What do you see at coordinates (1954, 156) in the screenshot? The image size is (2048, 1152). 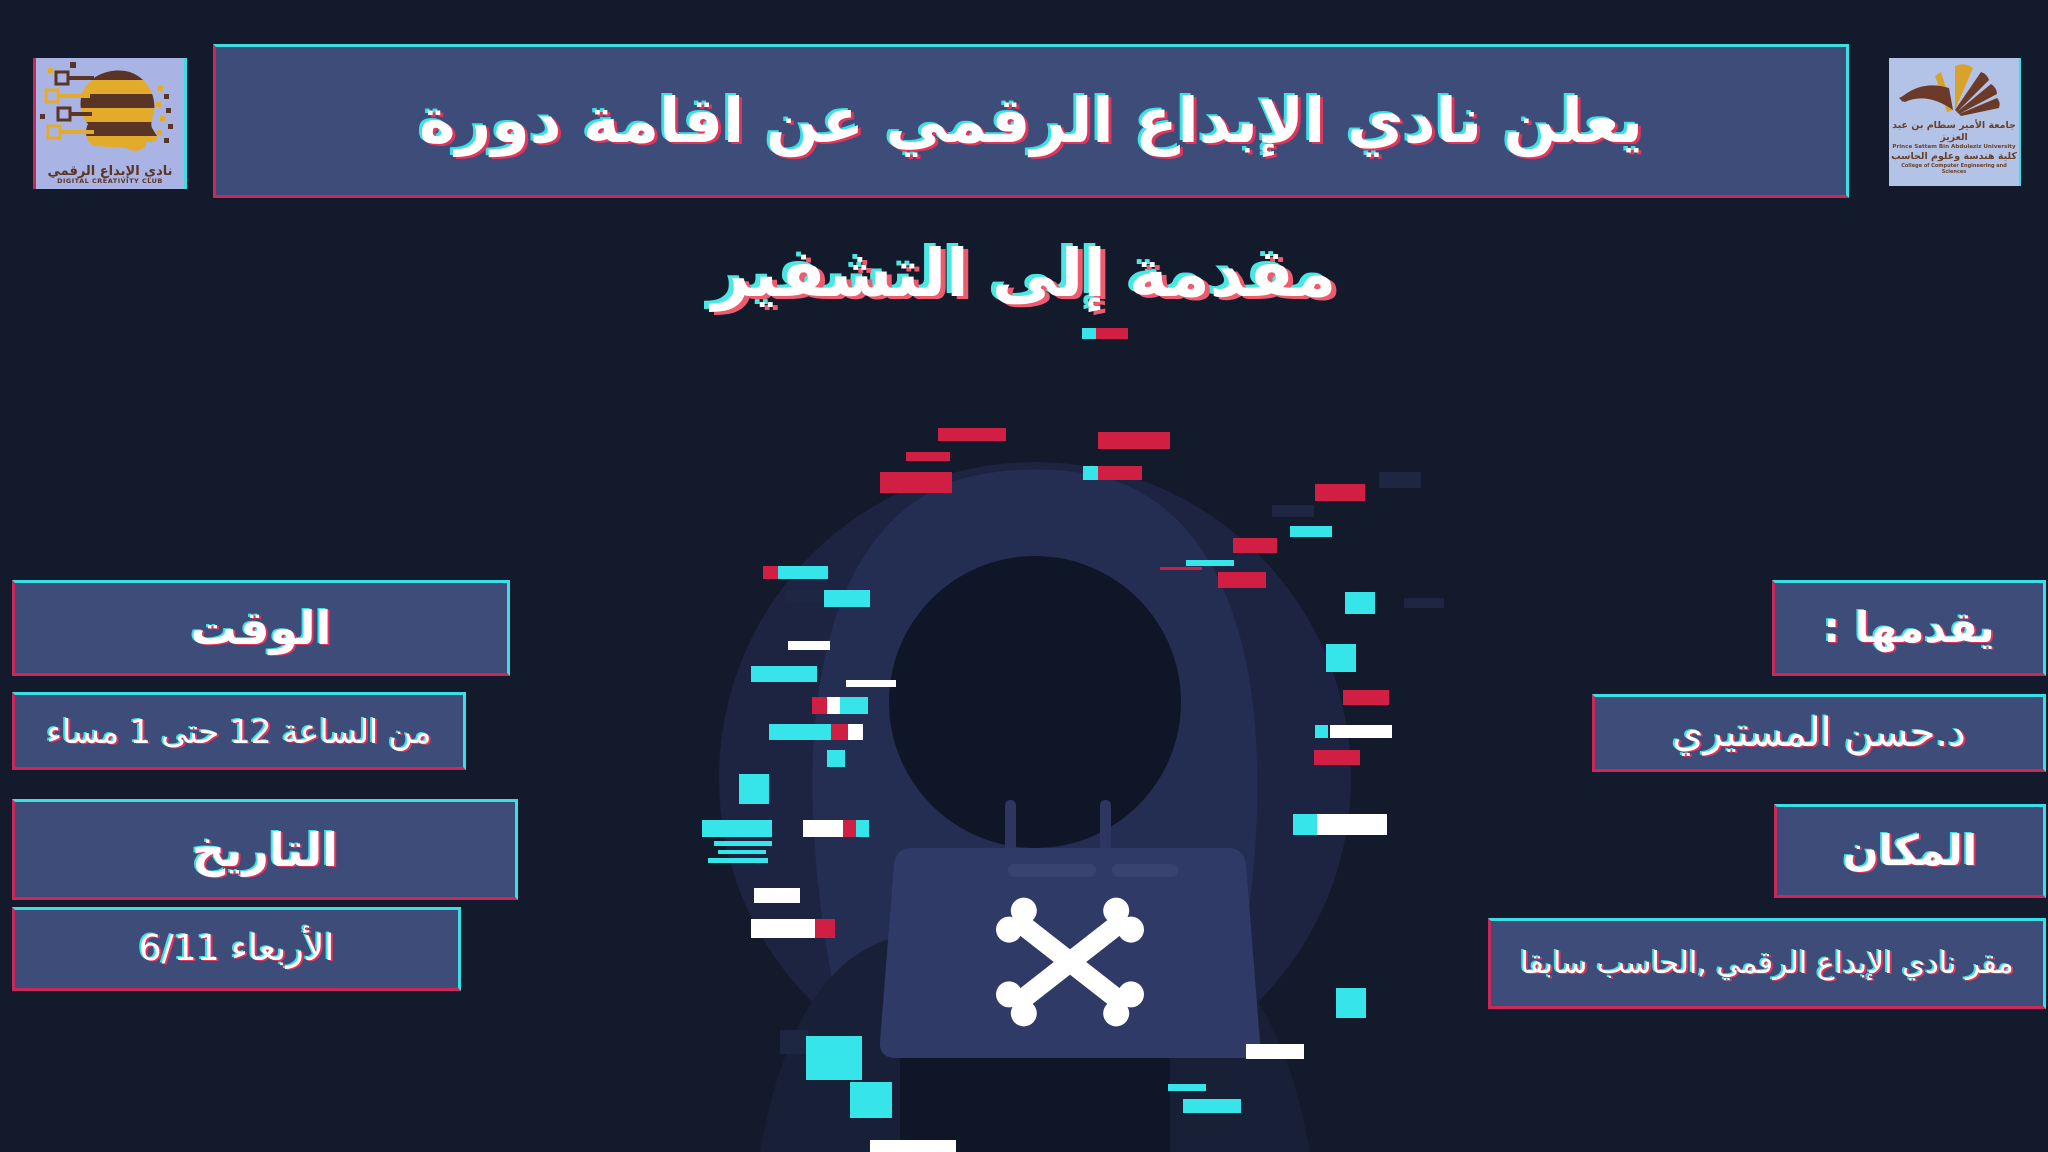 I see `college-name-arabic: كلية هندسة وعلوم الحاسب` at bounding box center [1954, 156].